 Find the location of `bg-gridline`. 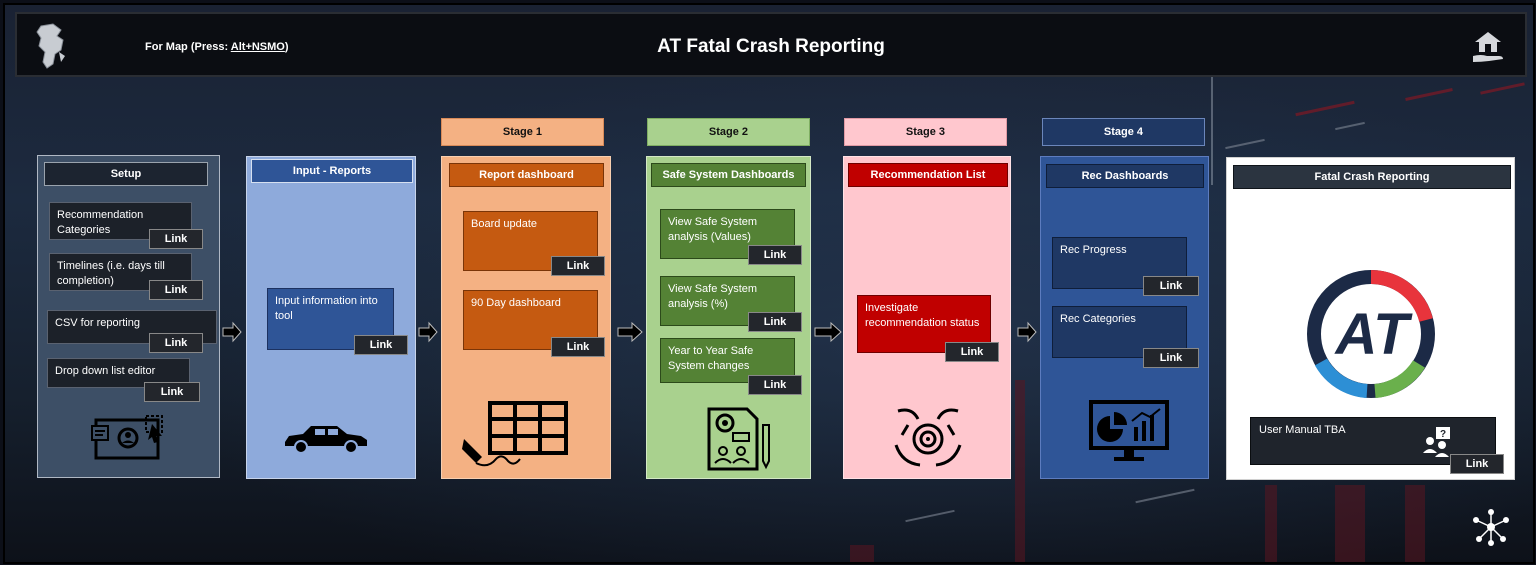

bg-gridline is located at coordinates (1212, 105).